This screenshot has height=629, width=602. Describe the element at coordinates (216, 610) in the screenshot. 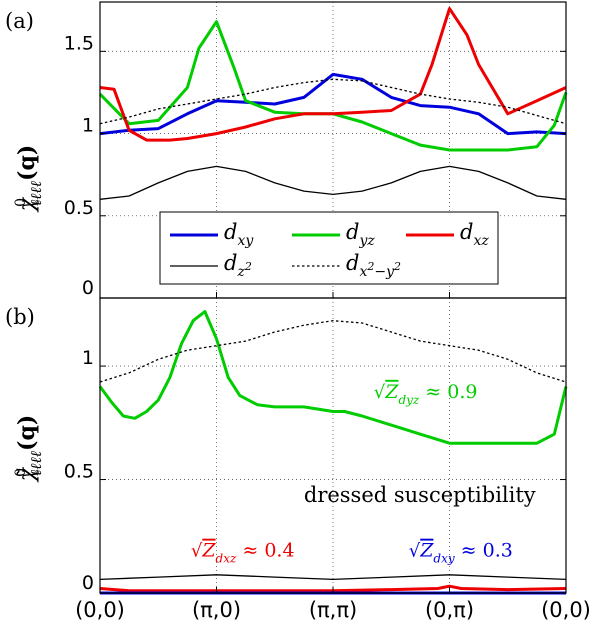

I see `x-tick-label: (π,0)` at that location.